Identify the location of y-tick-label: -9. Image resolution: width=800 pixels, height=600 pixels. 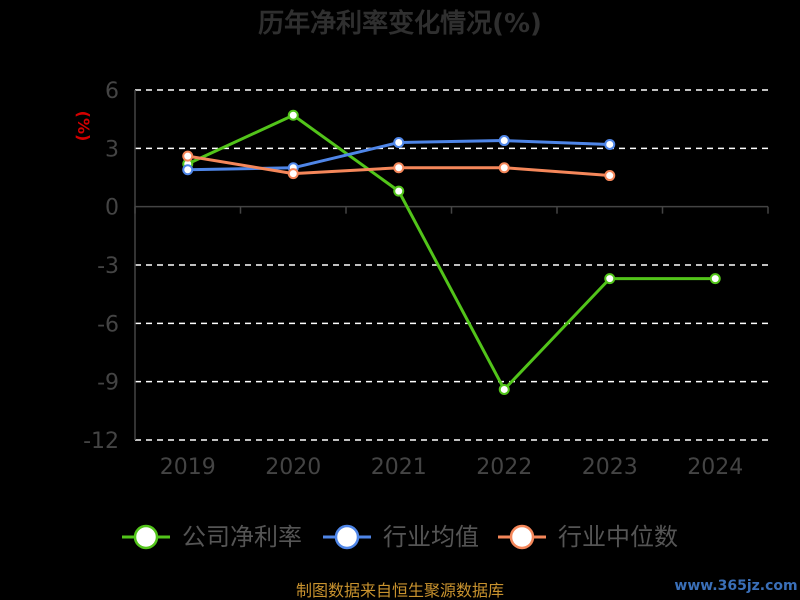
(108, 383).